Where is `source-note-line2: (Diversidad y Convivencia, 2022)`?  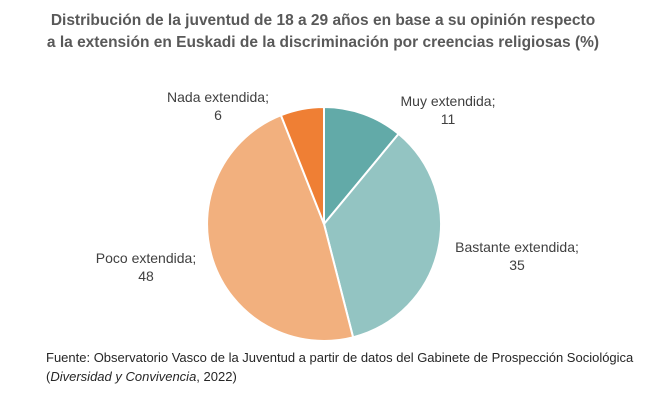 source-note-line2: (Diversidad y Convivencia, 2022) is located at coordinates (141, 377).